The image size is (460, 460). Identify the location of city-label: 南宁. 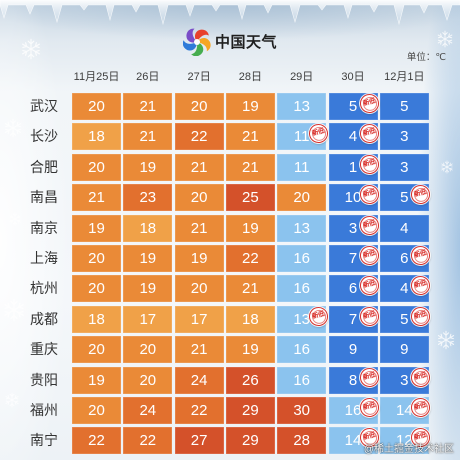
(44, 440).